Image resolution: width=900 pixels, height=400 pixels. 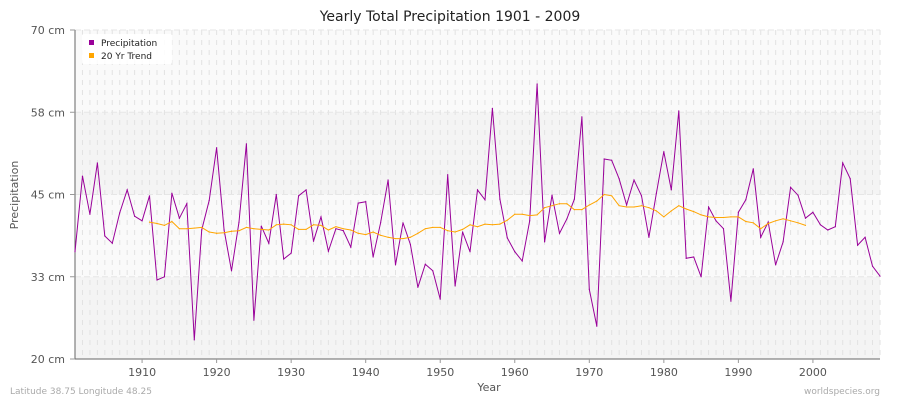 What do you see at coordinates (488, 387) in the screenshot?
I see `x-axis-label: Year` at bounding box center [488, 387].